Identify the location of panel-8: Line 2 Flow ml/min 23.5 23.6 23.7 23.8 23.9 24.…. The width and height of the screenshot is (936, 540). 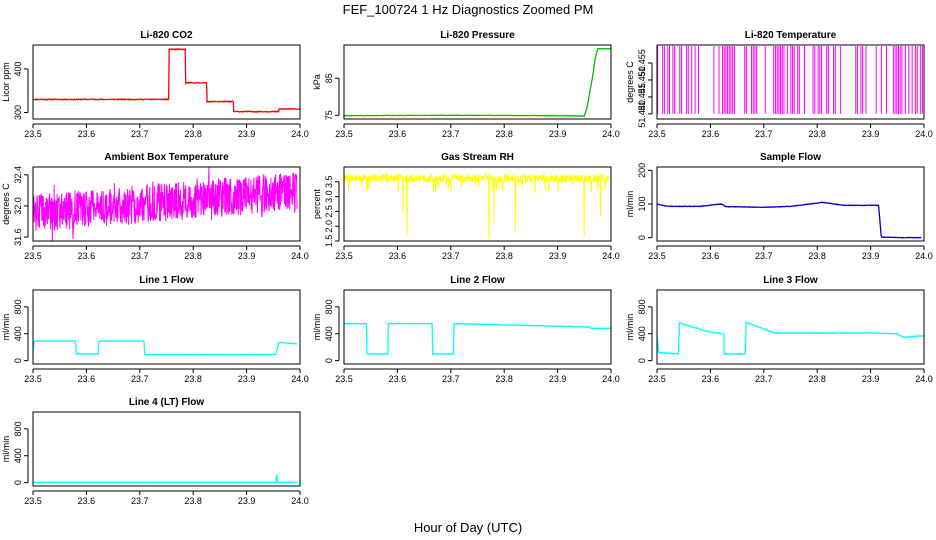
(466, 329).